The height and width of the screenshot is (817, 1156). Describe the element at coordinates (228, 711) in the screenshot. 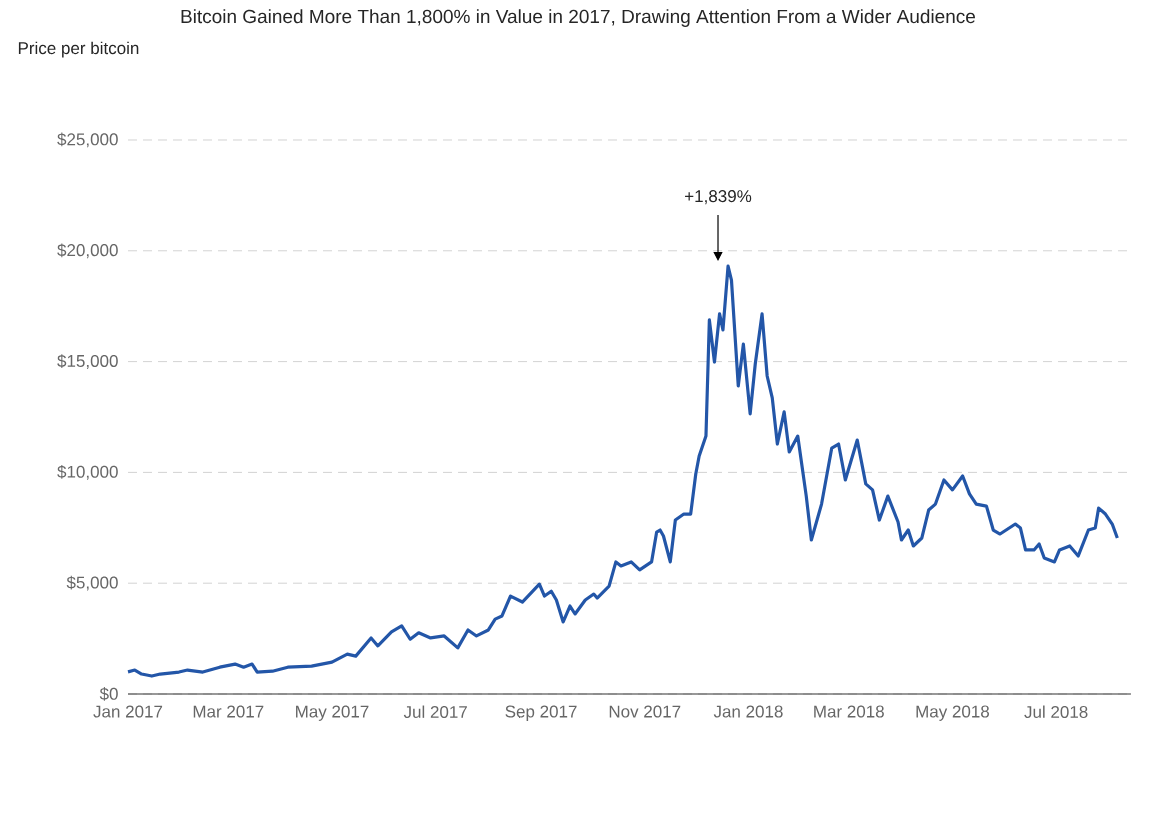

I see `x-tick-label: Mar 2017` at that location.